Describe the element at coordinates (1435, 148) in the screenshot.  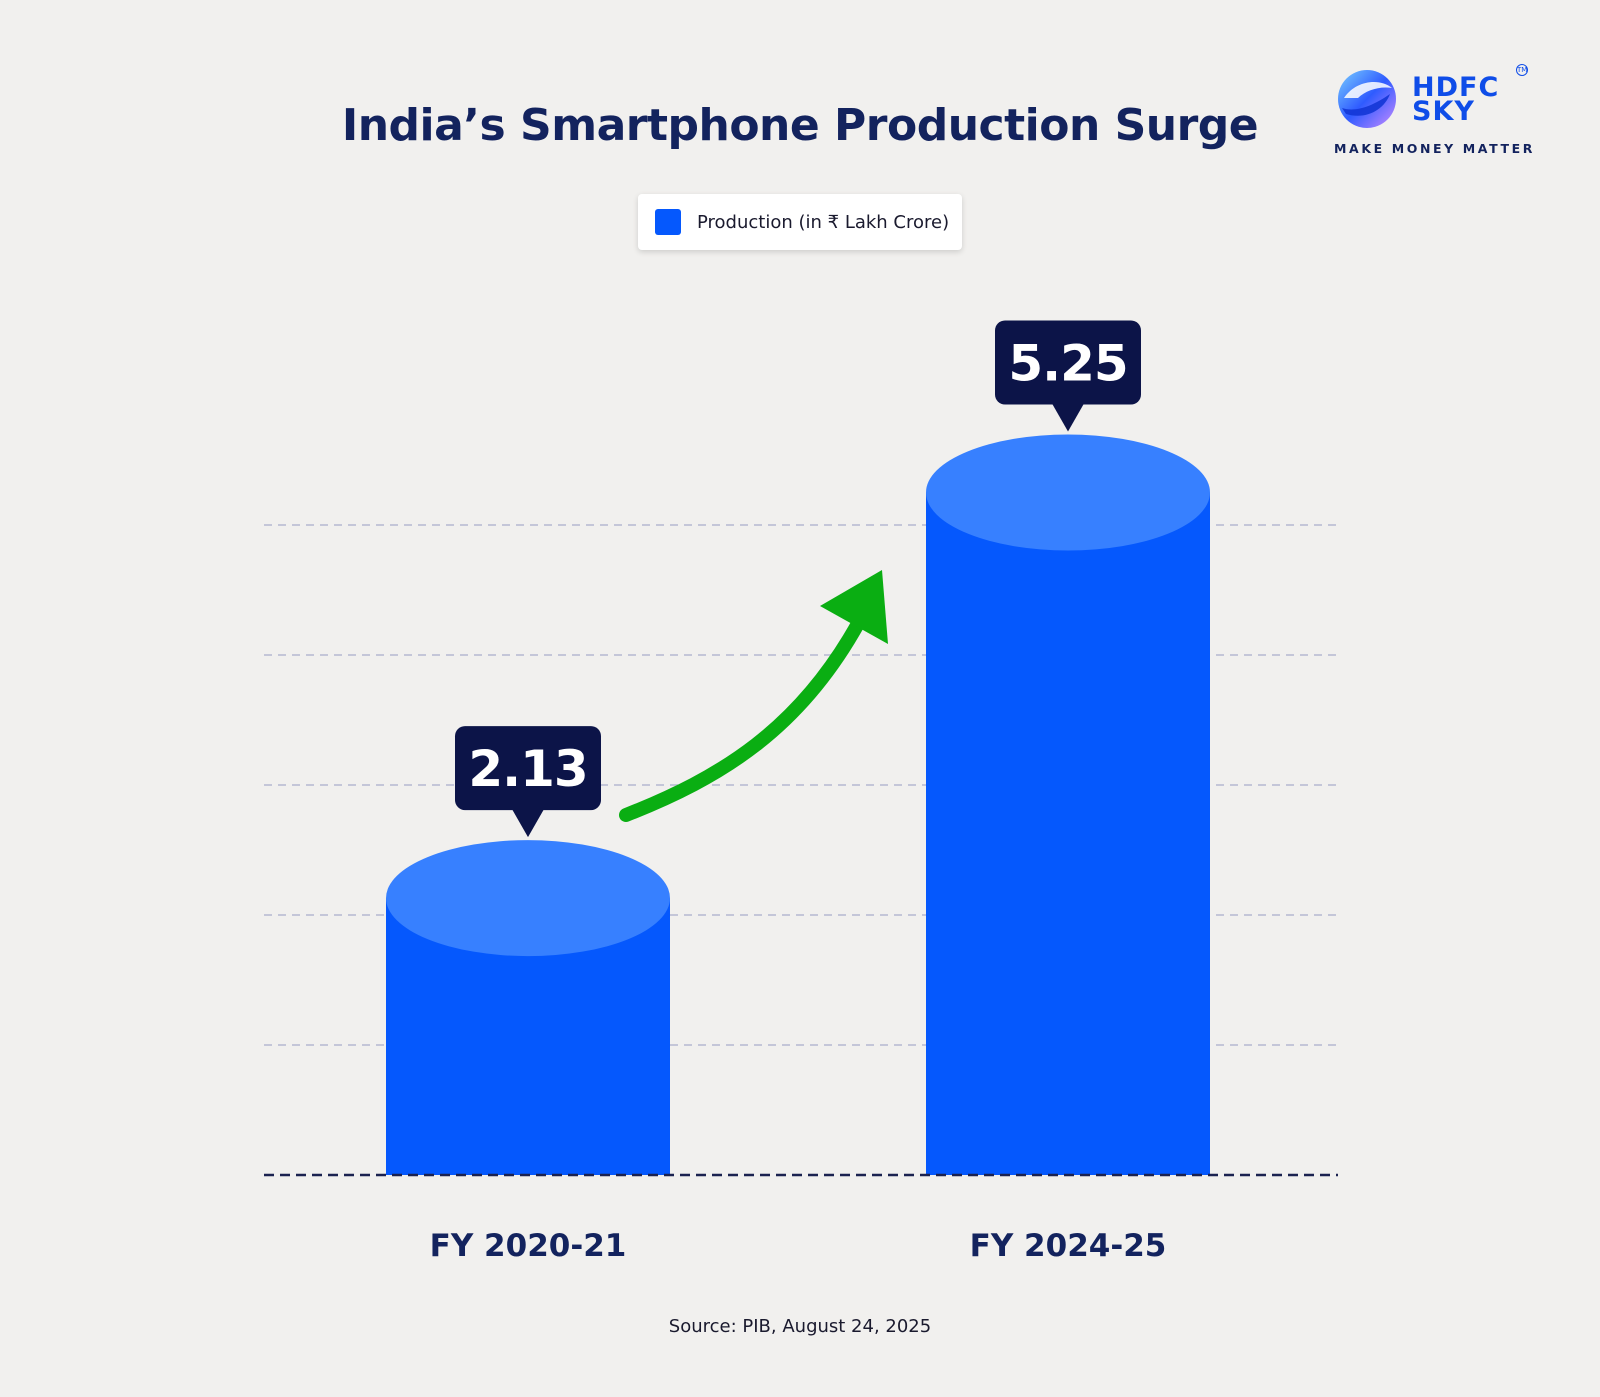
I see `logo-tagline: MAKE MONEY MATTER` at that location.